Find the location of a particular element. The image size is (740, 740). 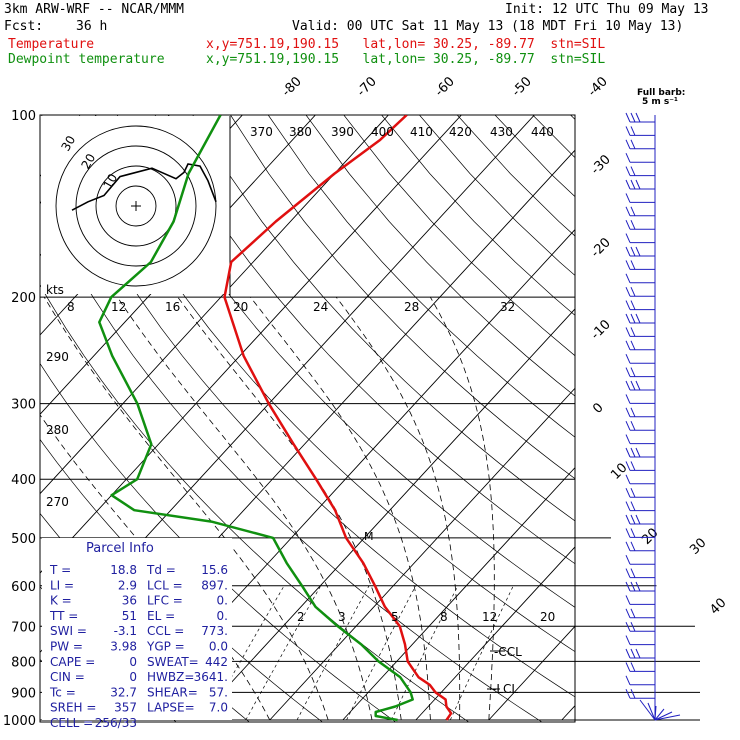

parcel-row-value: 18.8 is located at coordinates (123, 570).